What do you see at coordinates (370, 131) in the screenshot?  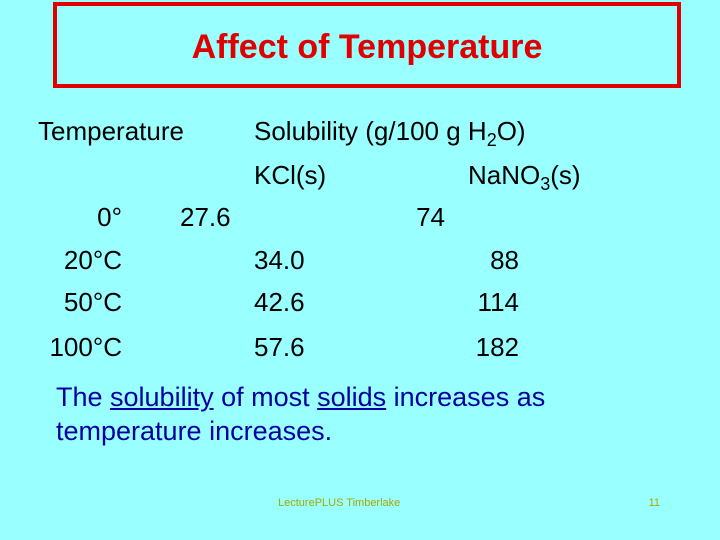 I see `header-solubility-text: Solubility (g/100 g H` at bounding box center [370, 131].